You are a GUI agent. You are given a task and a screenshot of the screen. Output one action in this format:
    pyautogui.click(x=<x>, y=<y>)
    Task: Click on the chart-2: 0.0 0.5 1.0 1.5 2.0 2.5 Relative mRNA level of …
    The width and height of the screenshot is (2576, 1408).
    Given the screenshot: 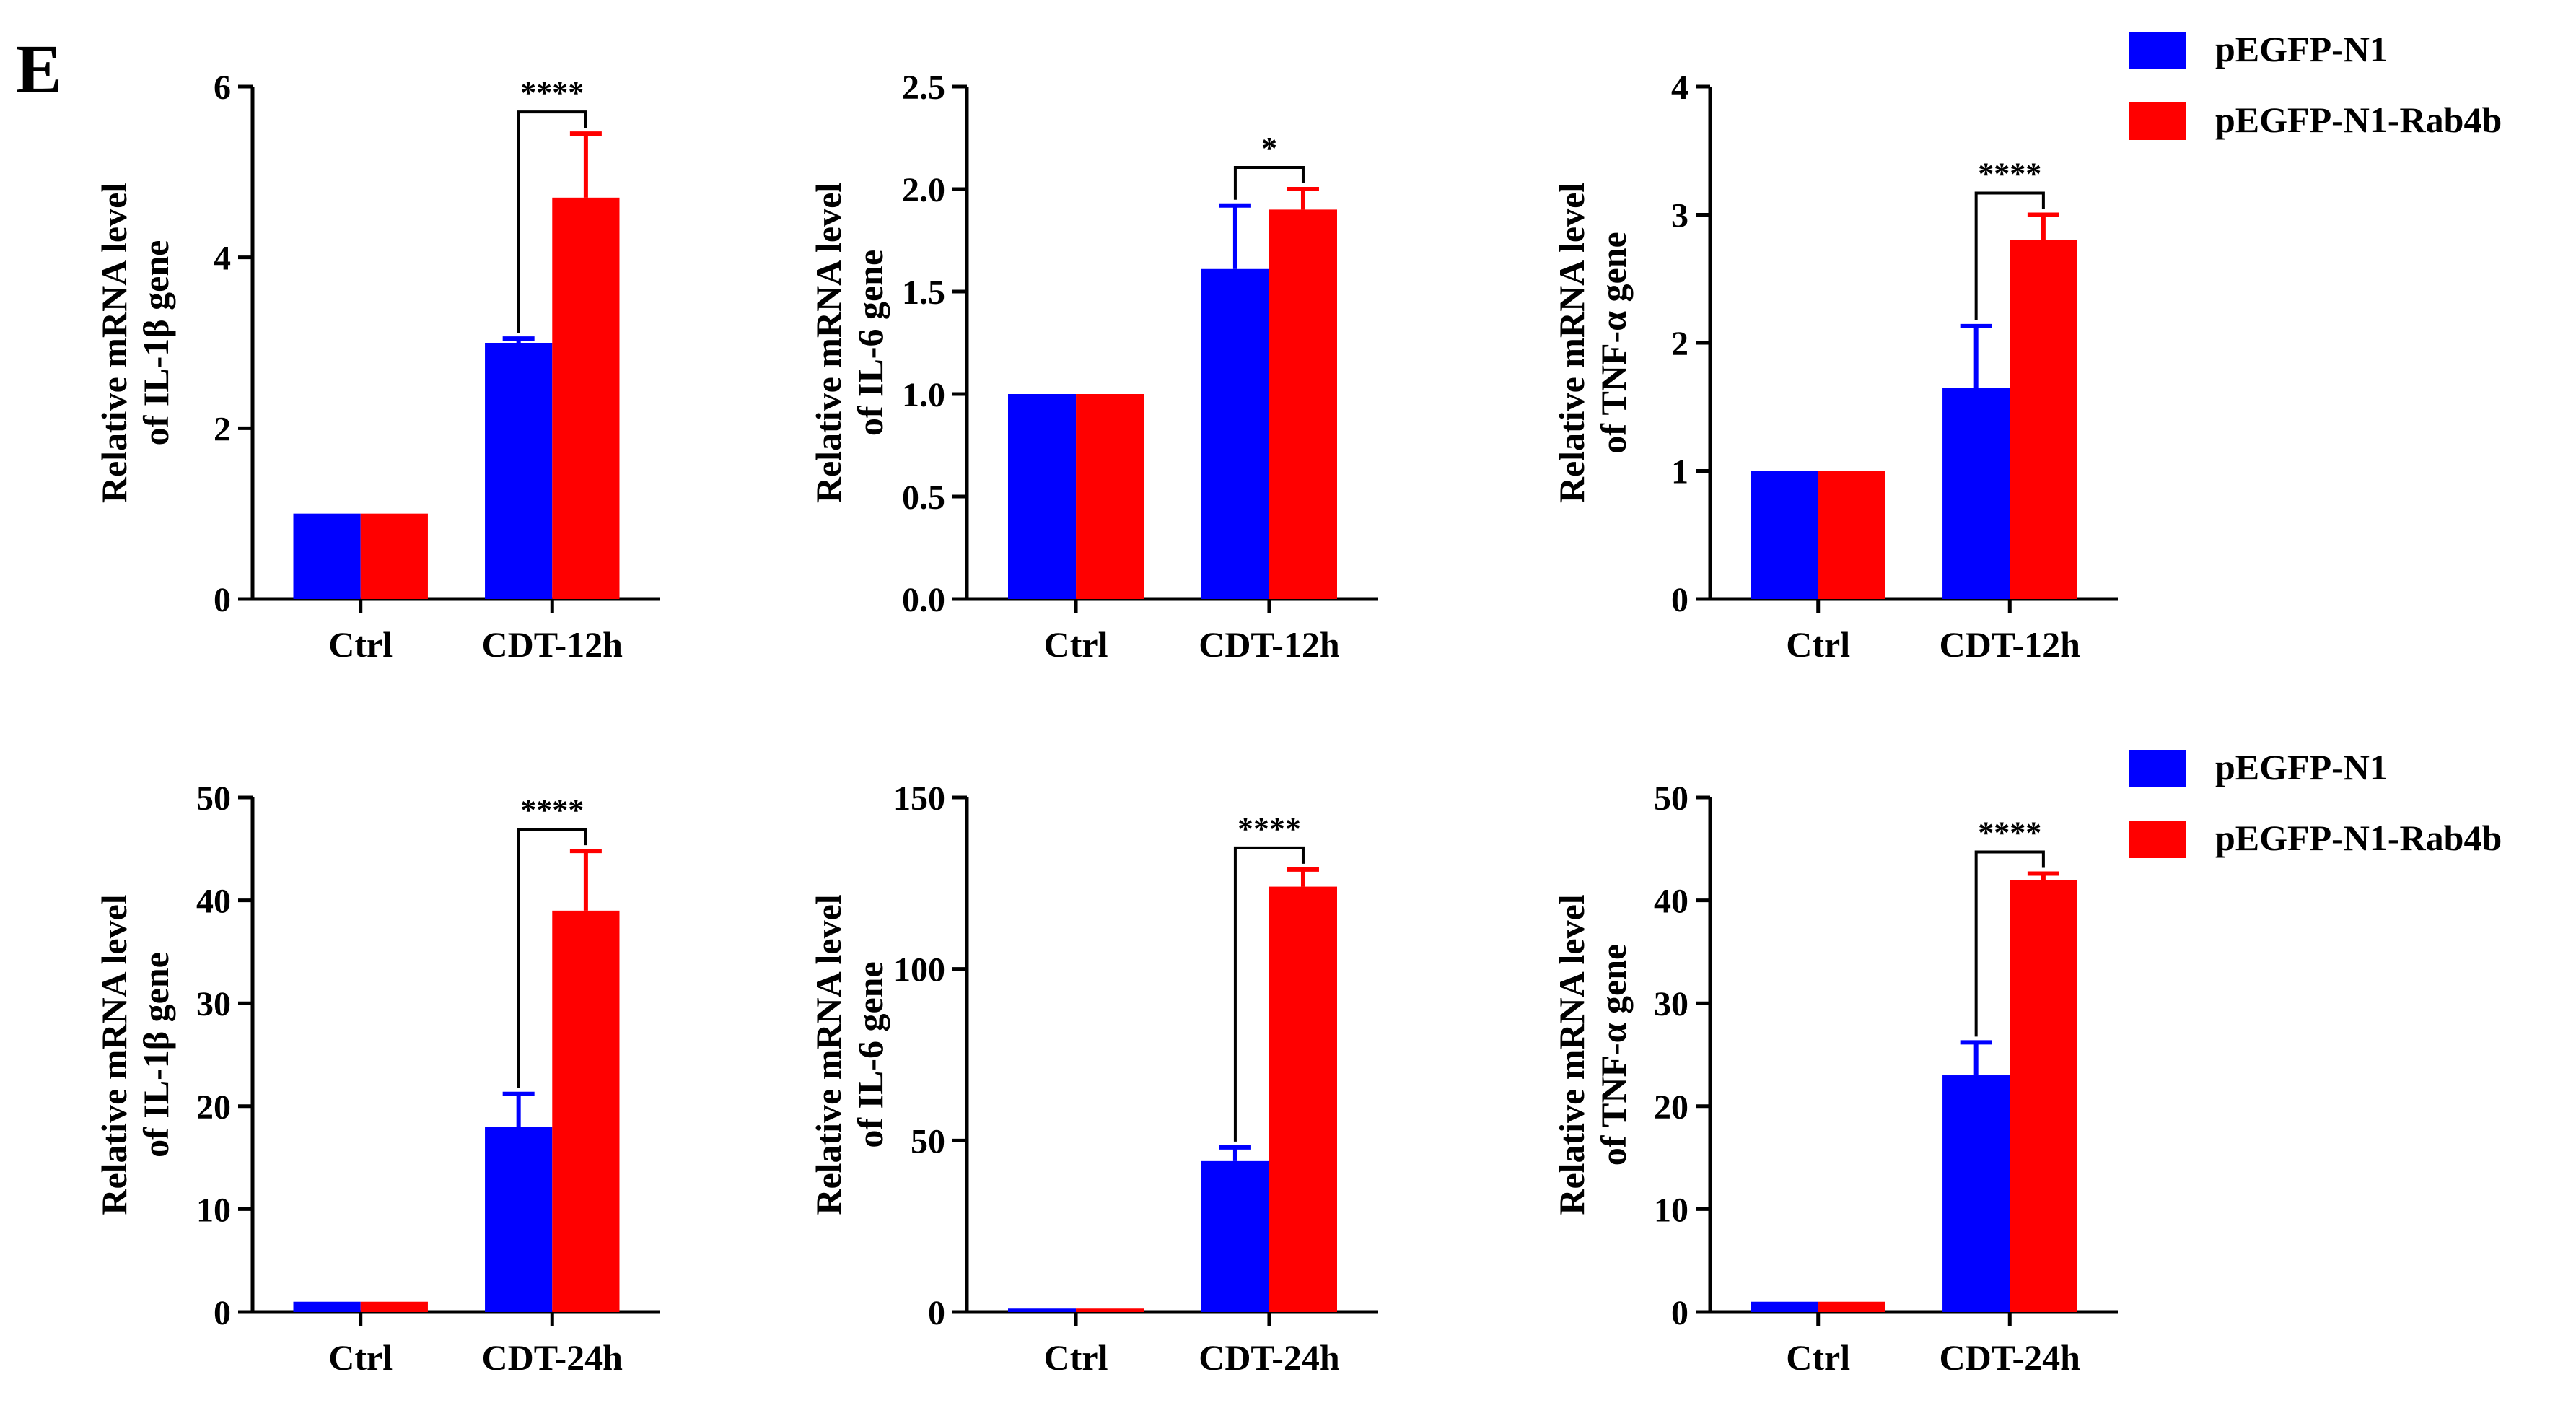 What is the action you would take?
    pyautogui.click(x=1093, y=367)
    